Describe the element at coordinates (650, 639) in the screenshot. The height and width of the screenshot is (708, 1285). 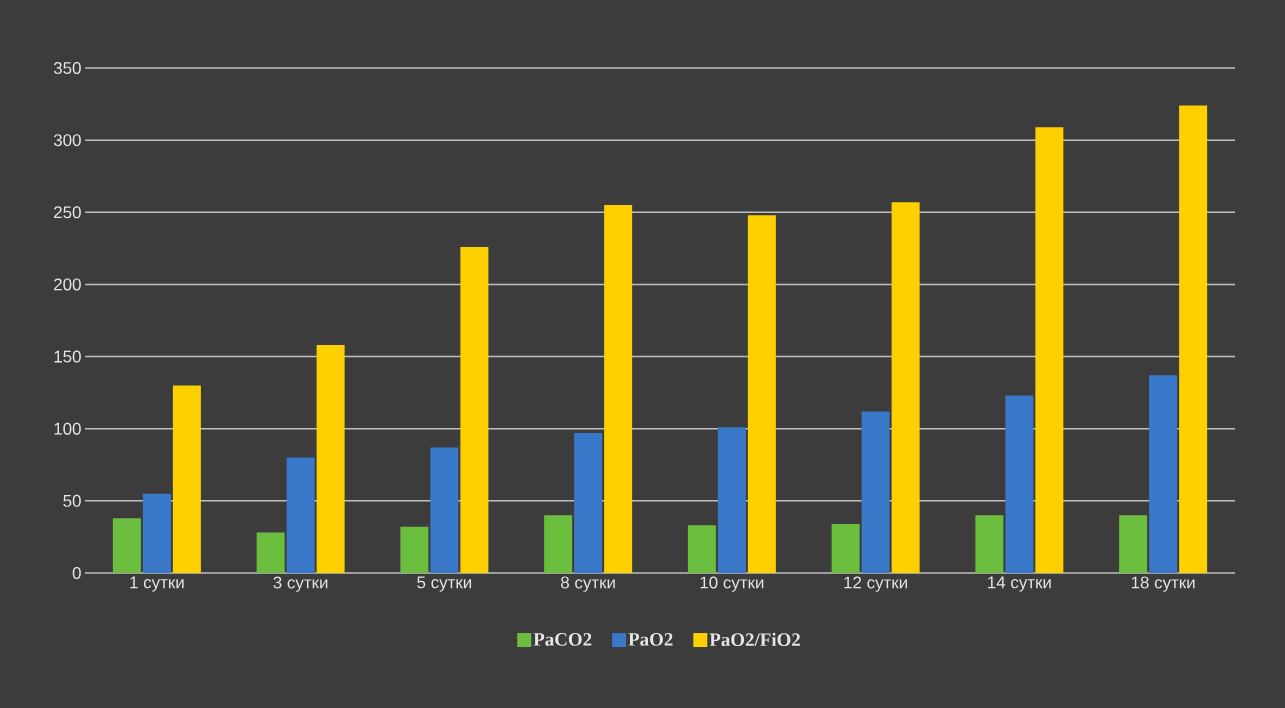
I see `legend-label: PaO2` at that location.